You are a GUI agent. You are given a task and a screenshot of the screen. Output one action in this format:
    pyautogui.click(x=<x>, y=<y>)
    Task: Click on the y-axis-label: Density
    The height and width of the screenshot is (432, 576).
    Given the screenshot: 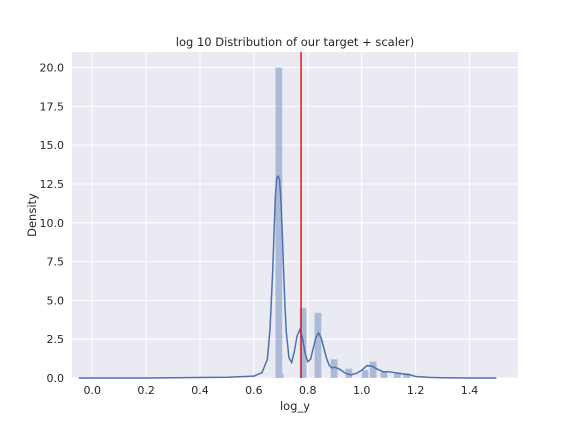 What is the action you would take?
    pyautogui.click(x=32, y=215)
    